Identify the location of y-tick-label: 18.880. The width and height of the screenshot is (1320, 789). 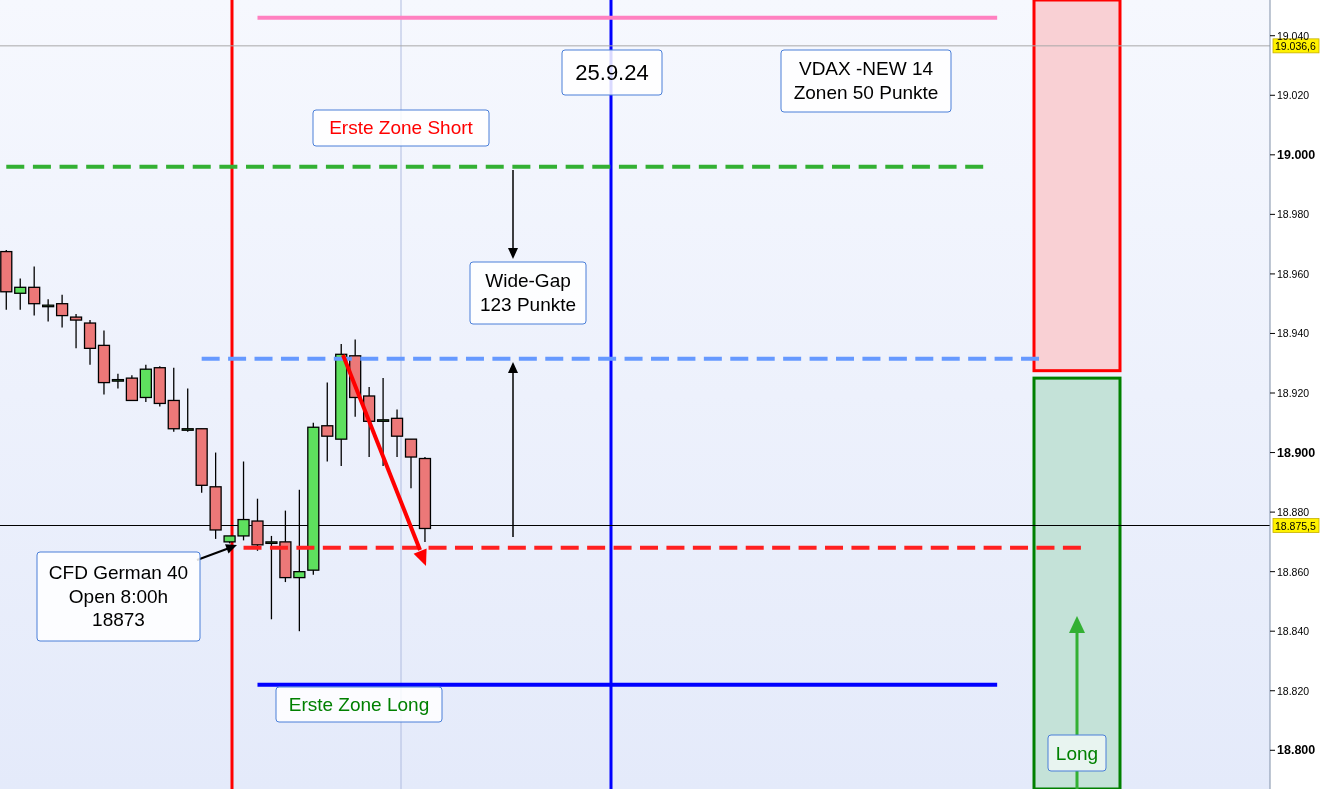
(1293, 512).